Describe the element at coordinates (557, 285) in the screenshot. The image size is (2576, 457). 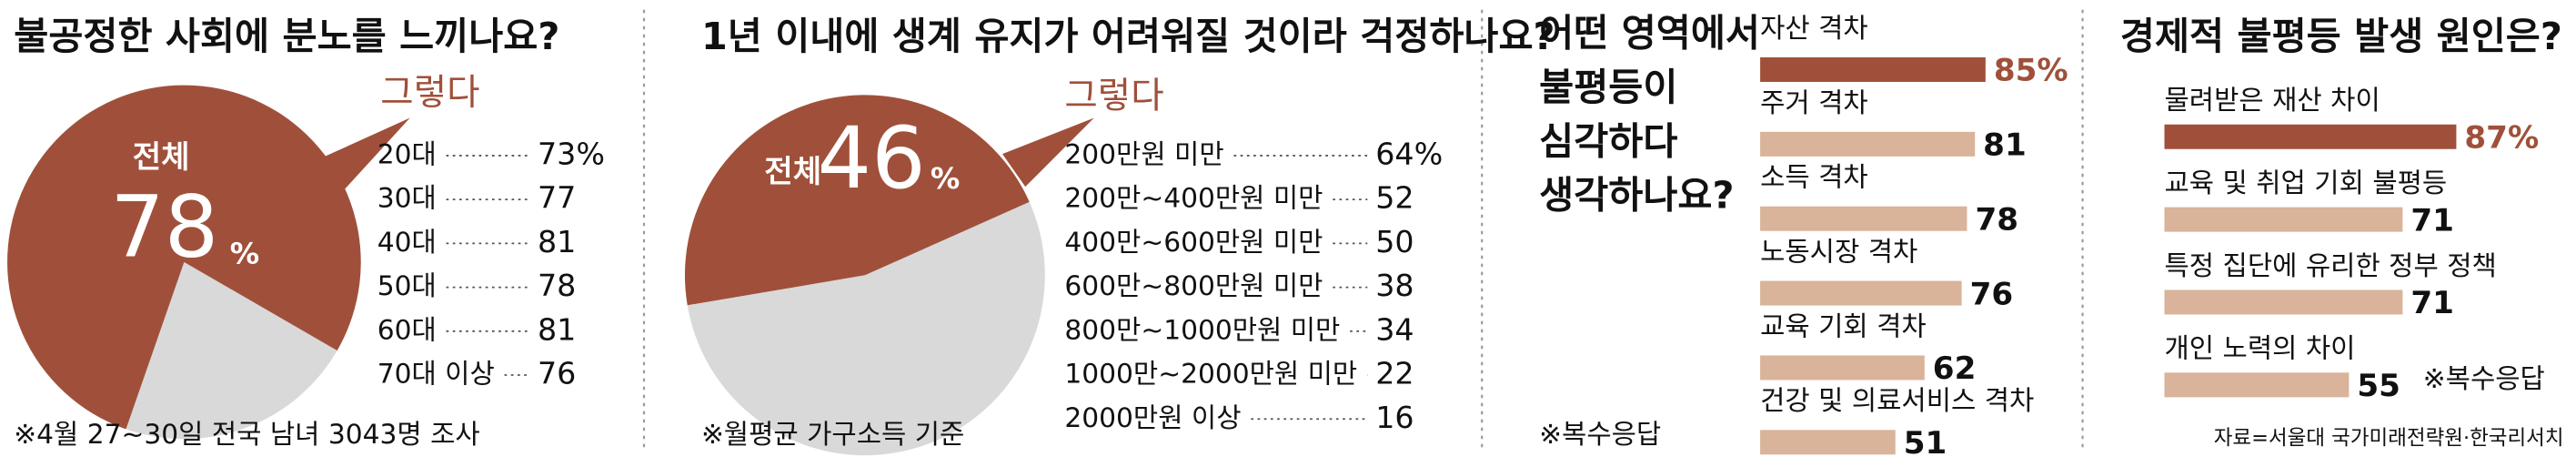
I see `row-value: 78` at that location.